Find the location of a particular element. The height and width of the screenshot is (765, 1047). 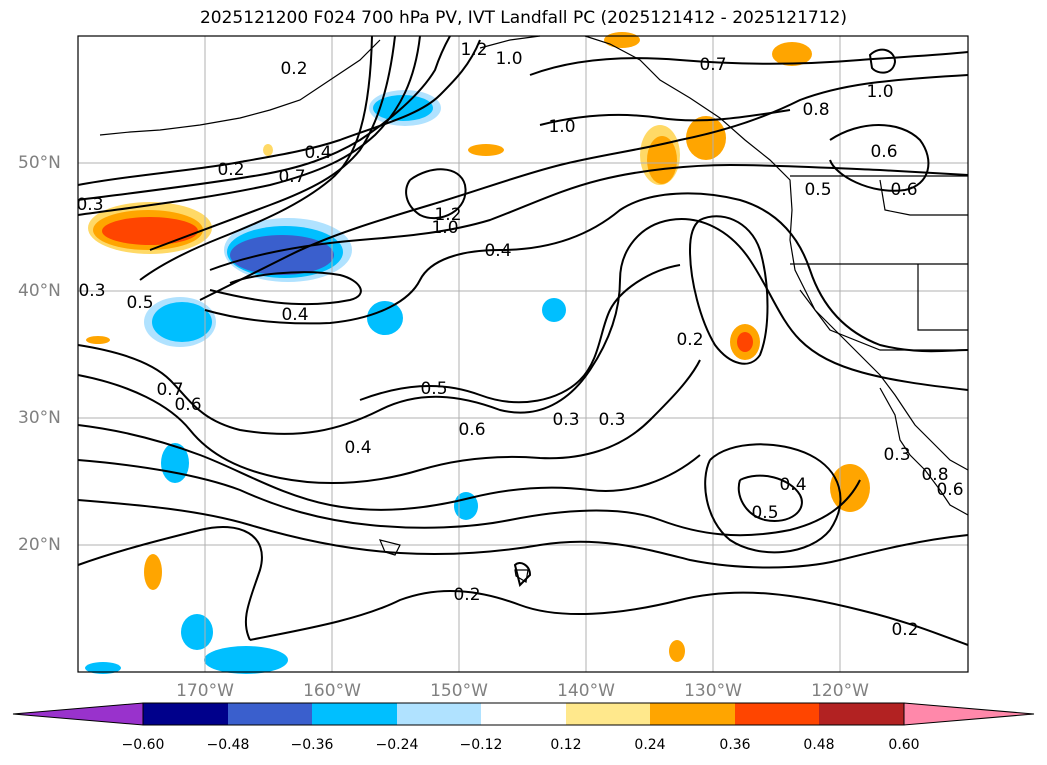

lon-label: 130°W is located at coordinates (713, 691).